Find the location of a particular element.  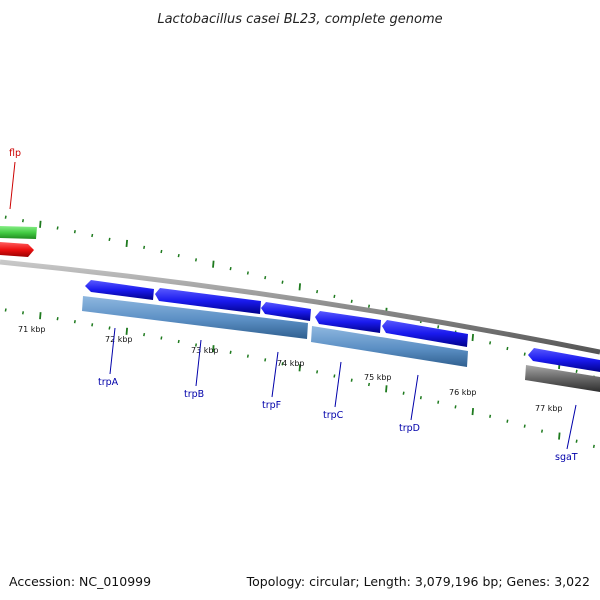

kbp-label-74: 74 kbp is located at coordinates (291, 363).